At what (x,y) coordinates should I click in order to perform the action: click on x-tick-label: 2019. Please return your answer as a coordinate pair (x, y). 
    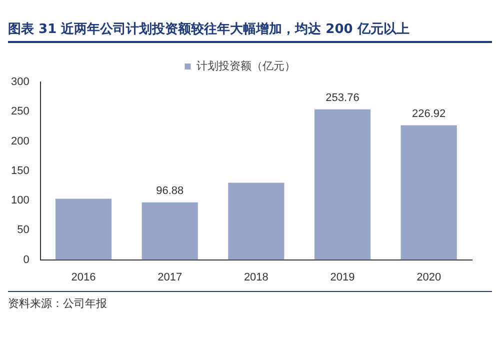
    Looking at the image, I should click on (342, 277).